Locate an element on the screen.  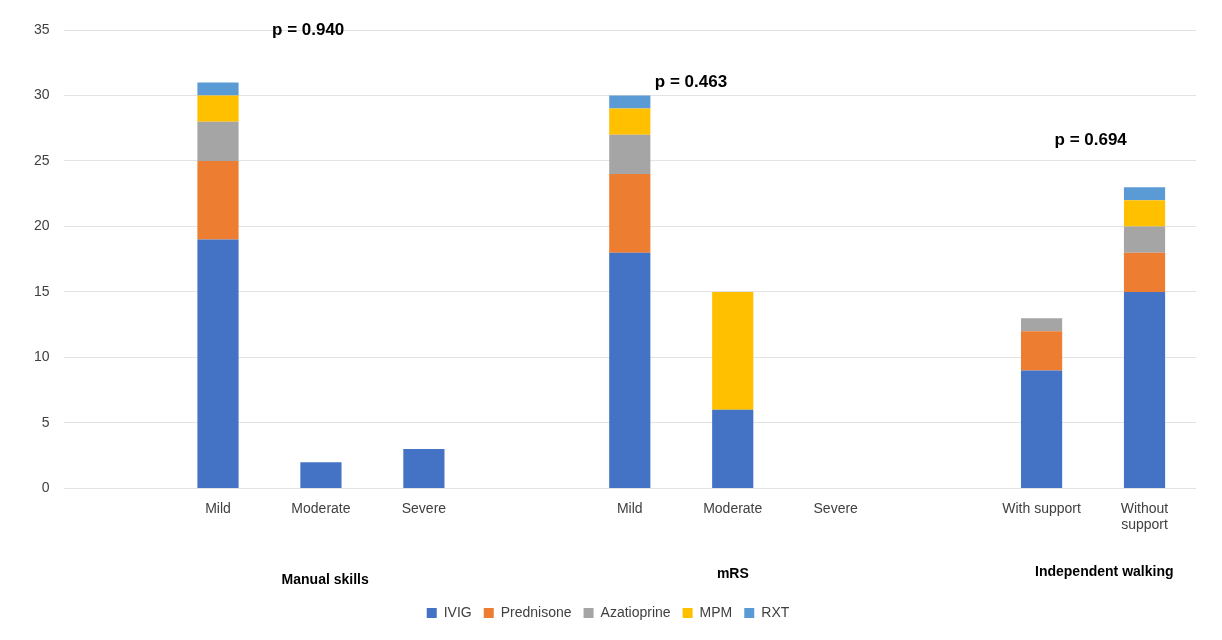
y-tick-label: 35 is located at coordinates (41, 28).